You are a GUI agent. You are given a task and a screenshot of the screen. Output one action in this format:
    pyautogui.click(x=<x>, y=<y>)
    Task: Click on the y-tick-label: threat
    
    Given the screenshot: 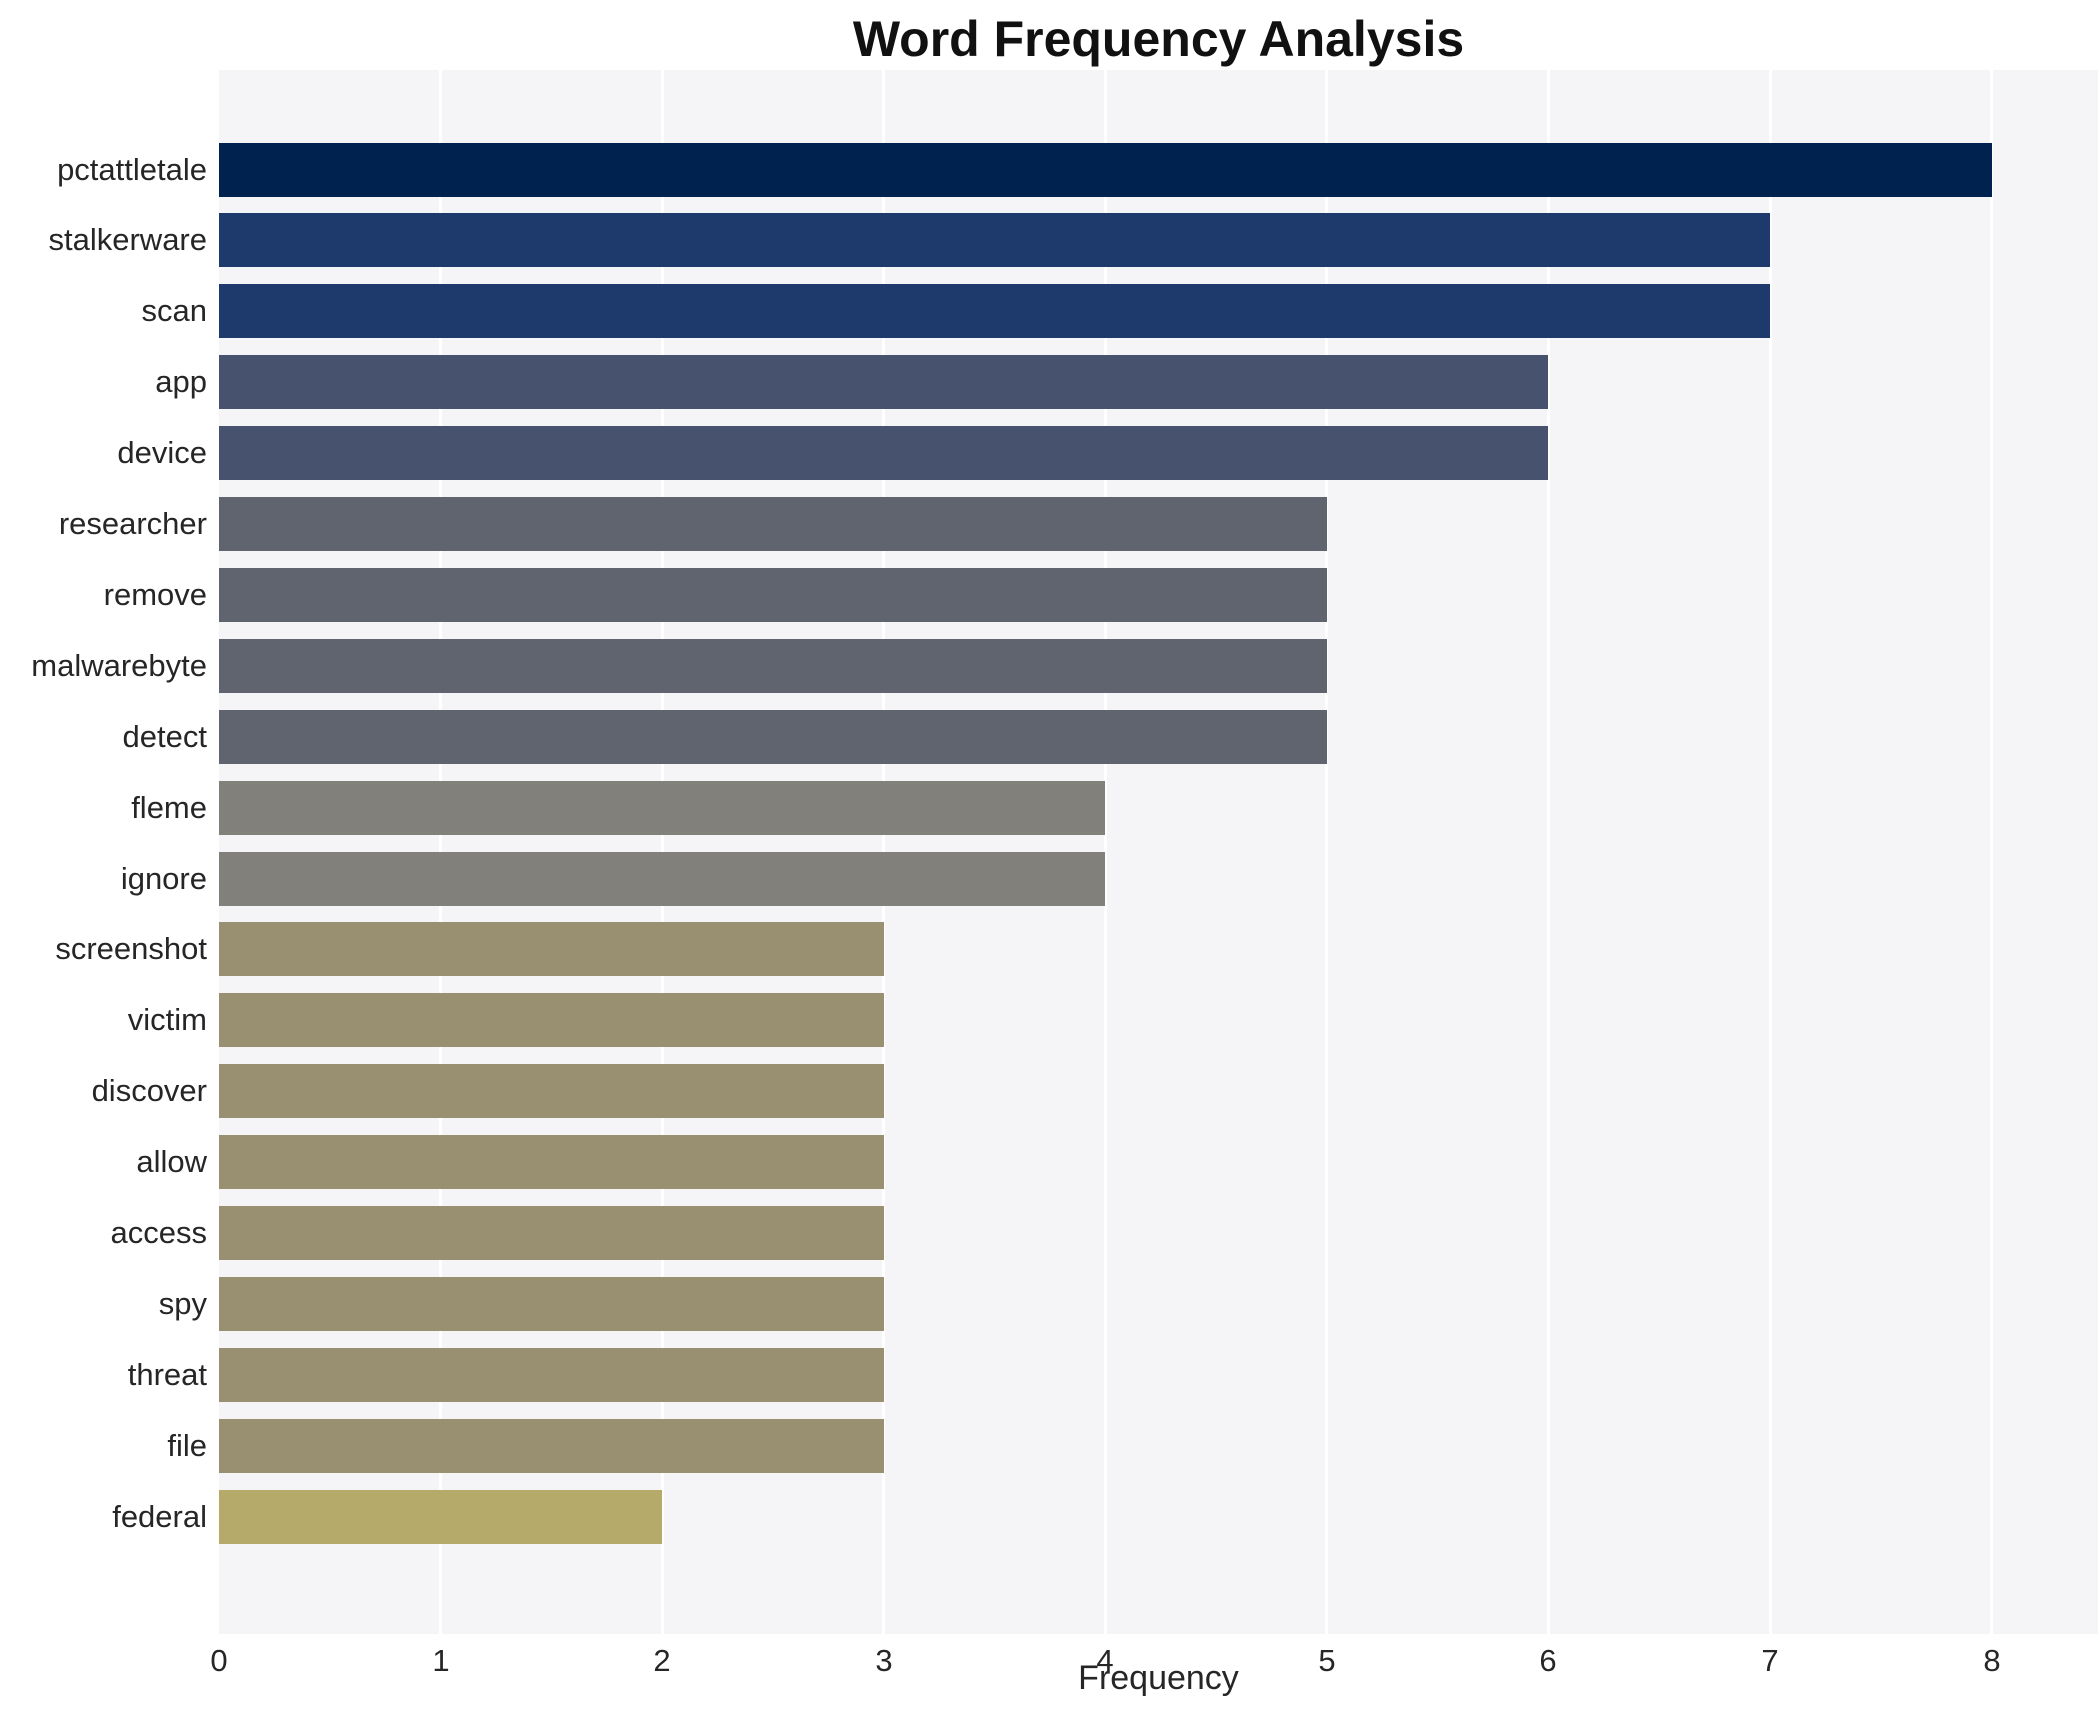 What is the action you would take?
    pyautogui.click(x=167, y=1374)
    